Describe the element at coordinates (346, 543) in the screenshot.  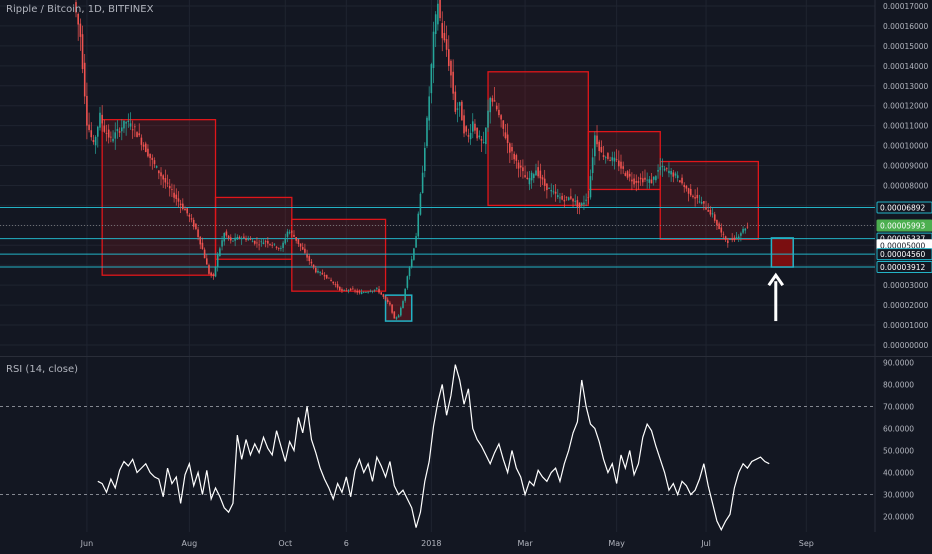
I see `x-tick-label: 6` at that location.